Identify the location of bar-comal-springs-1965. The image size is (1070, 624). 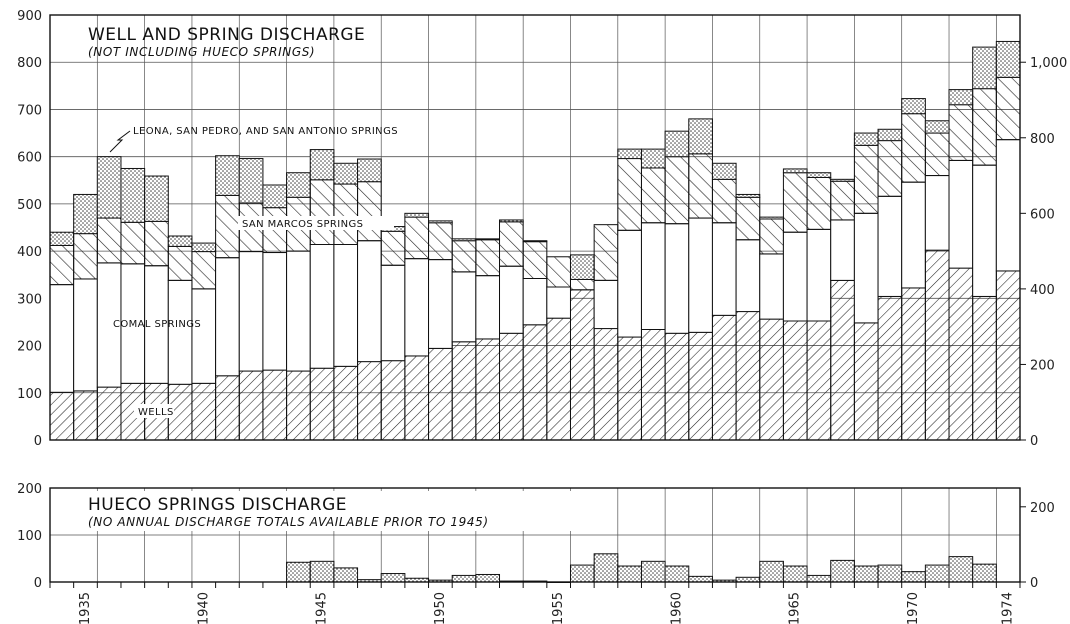
(795, 276).